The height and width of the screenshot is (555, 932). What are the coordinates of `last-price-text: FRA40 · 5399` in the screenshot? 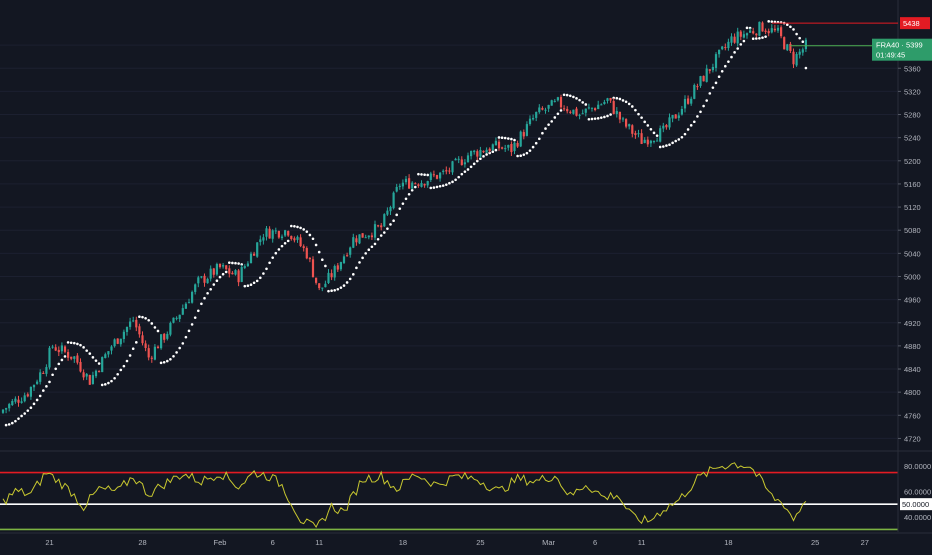 It's located at (899, 45).